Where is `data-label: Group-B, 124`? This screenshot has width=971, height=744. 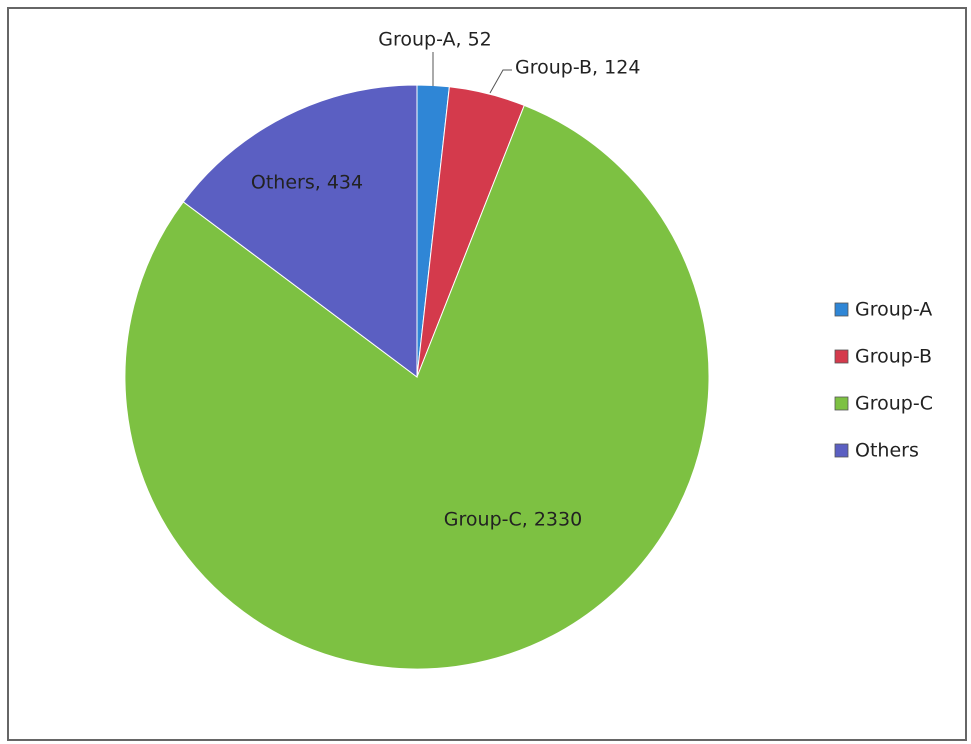
data-label: Group-B, 124 is located at coordinates (577, 68).